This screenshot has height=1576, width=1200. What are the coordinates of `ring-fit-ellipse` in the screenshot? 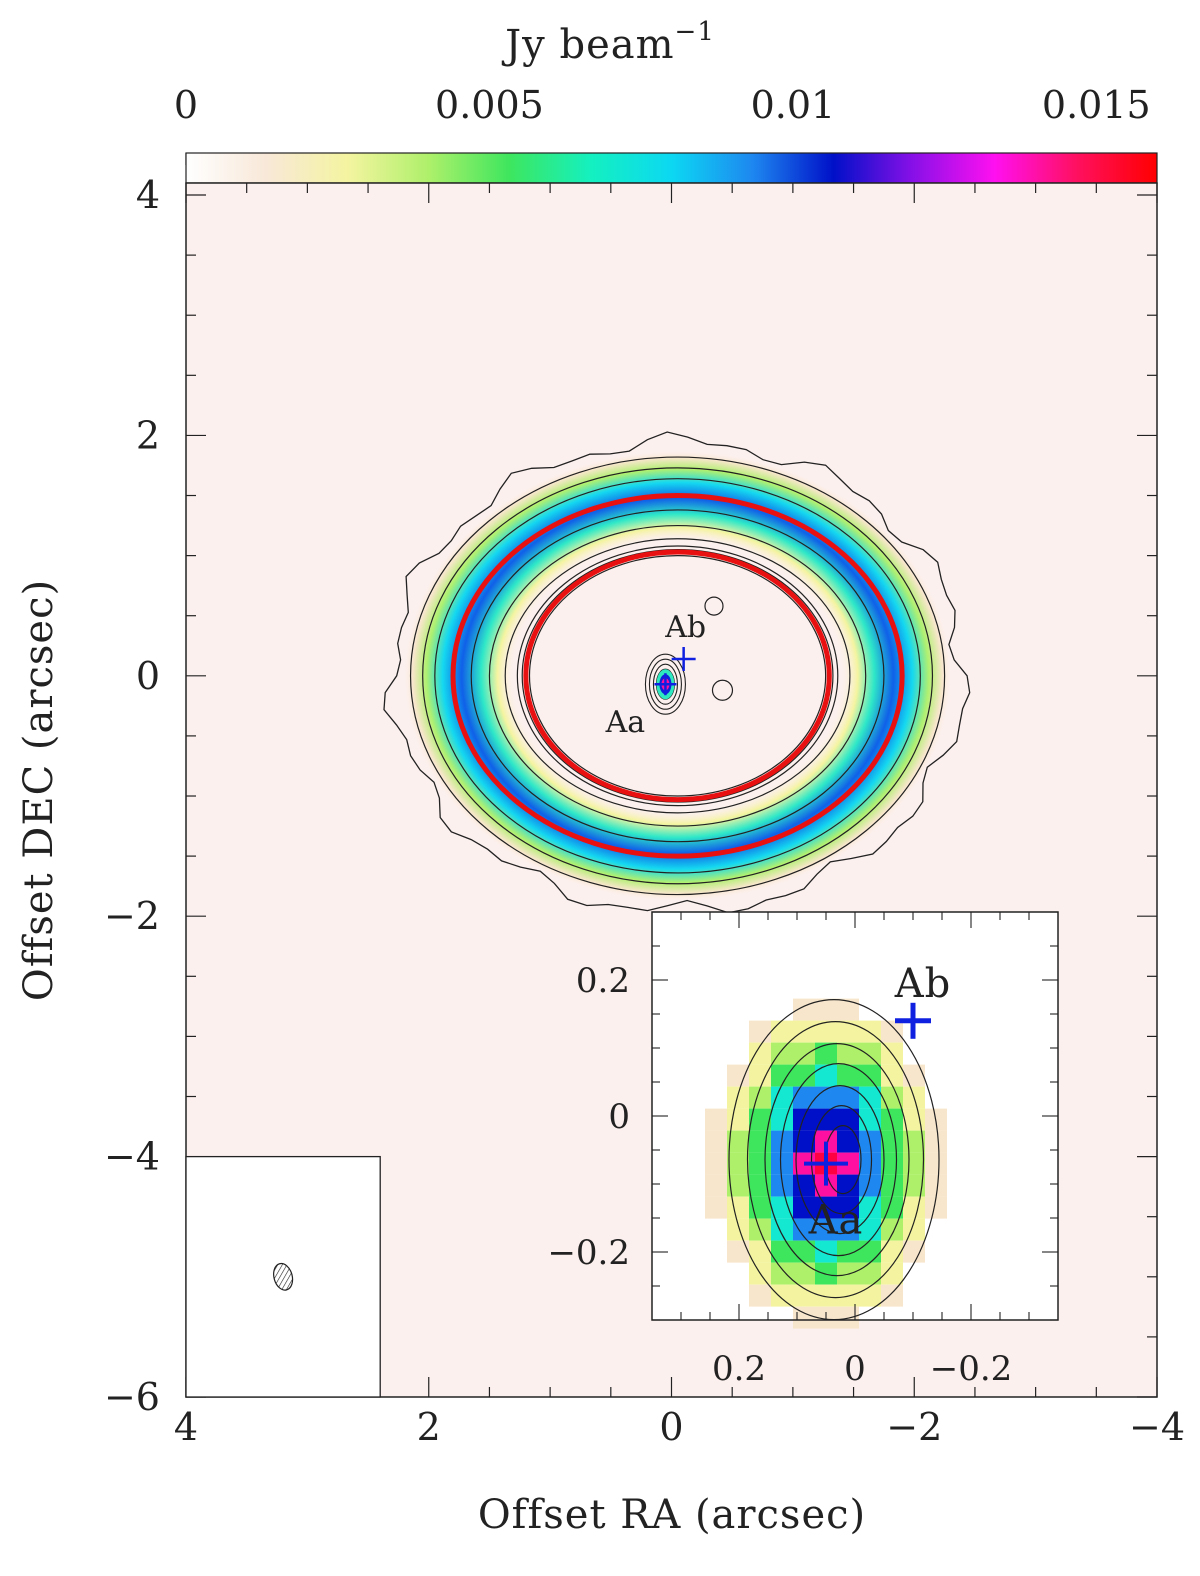 It's located at (677, 676).